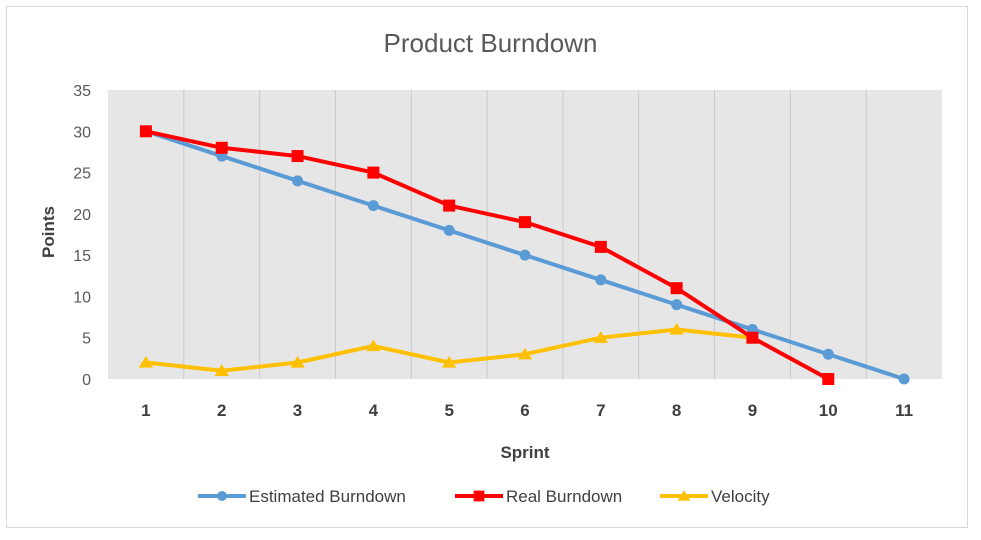 Image resolution: width=981 pixels, height=540 pixels. What do you see at coordinates (752, 410) in the screenshot?
I see `x-tick-label: 9` at bounding box center [752, 410].